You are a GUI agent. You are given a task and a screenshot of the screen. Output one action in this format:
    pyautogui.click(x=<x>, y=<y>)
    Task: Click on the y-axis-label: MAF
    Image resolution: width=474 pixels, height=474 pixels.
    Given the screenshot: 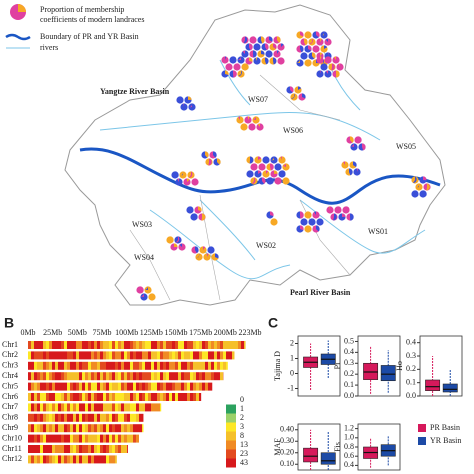 What is the action you would take?
    pyautogui.click(x=277, y=447)
    